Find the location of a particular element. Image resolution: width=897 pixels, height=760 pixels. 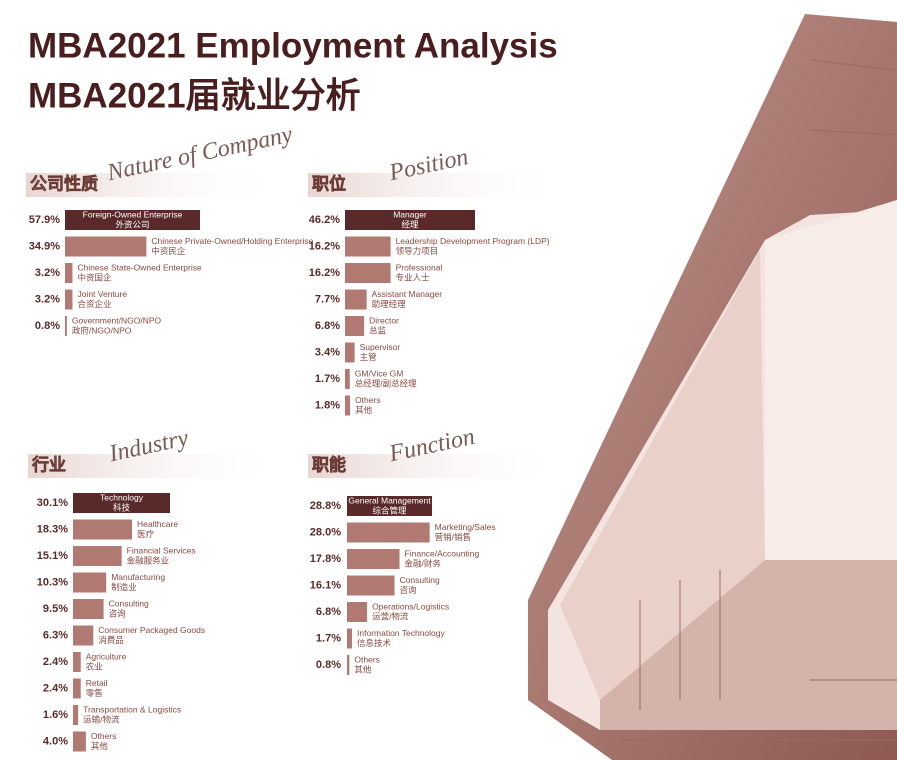

category-label: Technology is located at coordinates (122, 497).